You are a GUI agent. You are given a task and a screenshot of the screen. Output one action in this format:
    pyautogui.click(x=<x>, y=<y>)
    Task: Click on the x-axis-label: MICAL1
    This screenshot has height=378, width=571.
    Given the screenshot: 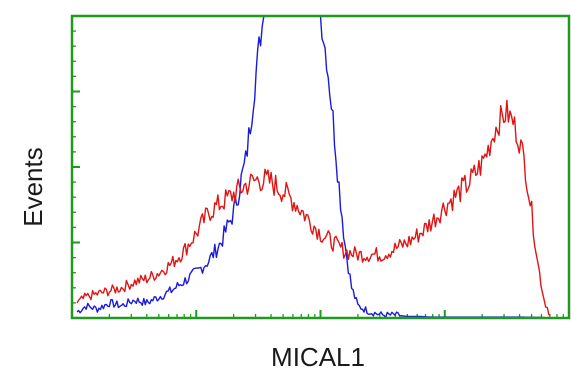 What is the action you would take?
    pyautogui.click(x=318, y=357)
    